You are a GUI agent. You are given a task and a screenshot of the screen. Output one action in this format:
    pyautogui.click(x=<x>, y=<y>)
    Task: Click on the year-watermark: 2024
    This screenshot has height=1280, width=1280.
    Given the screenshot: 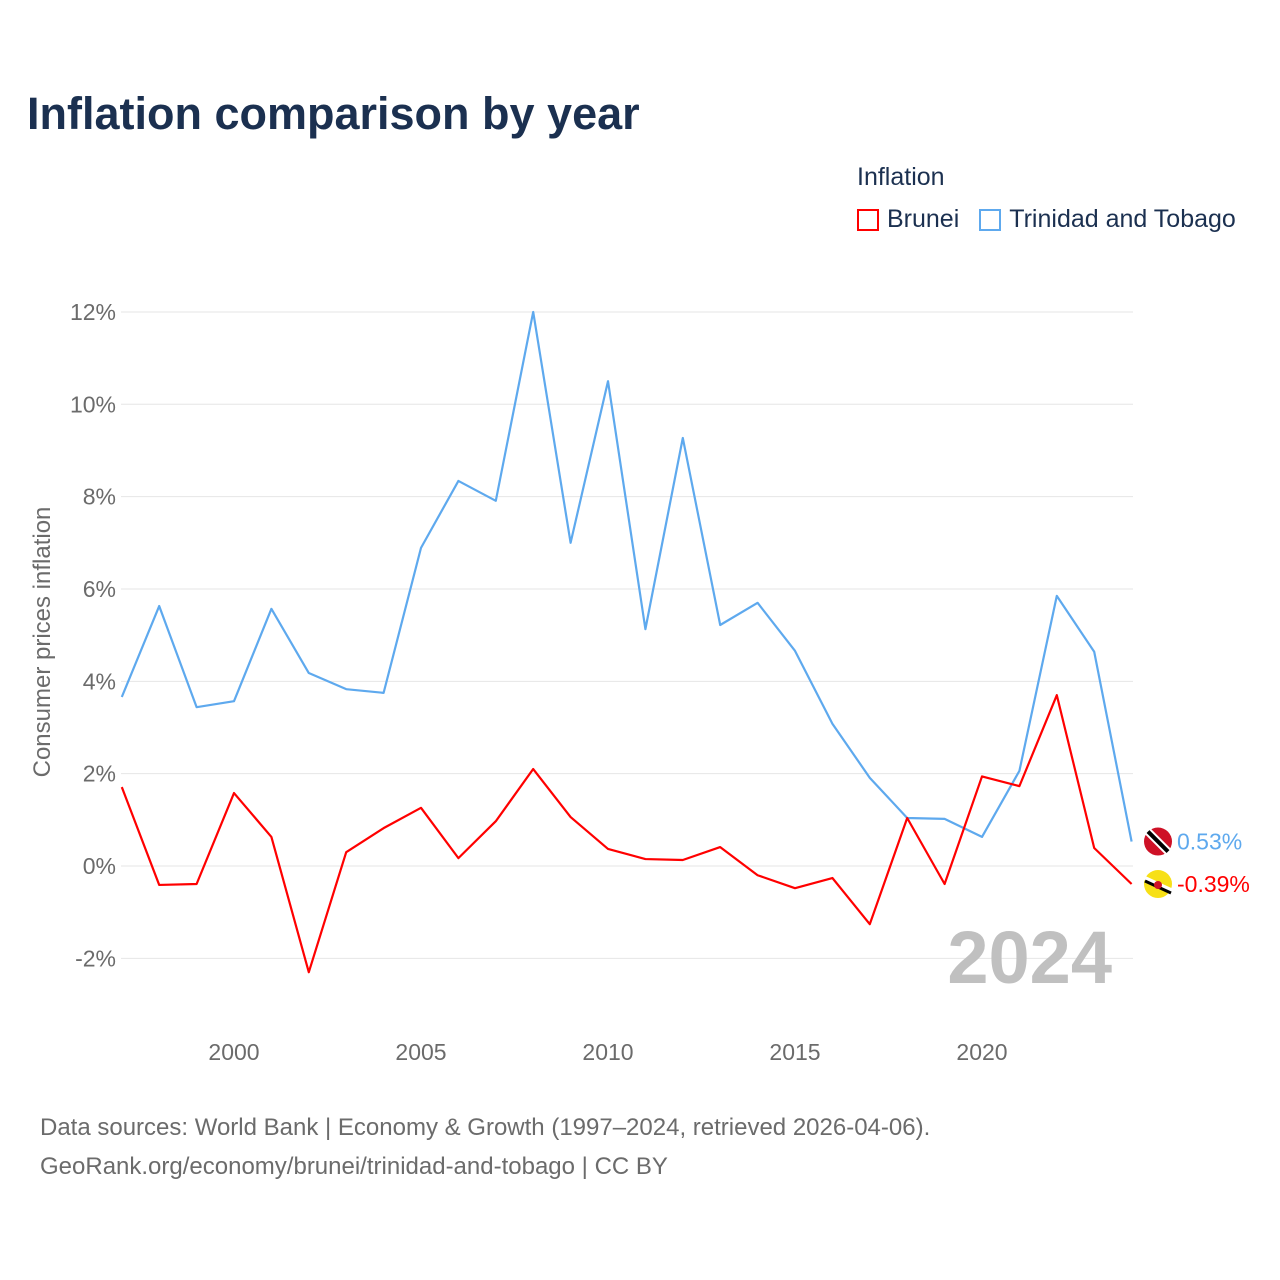 What is the action you would take?
    pyautogui.click(x=1029, y=957)
    